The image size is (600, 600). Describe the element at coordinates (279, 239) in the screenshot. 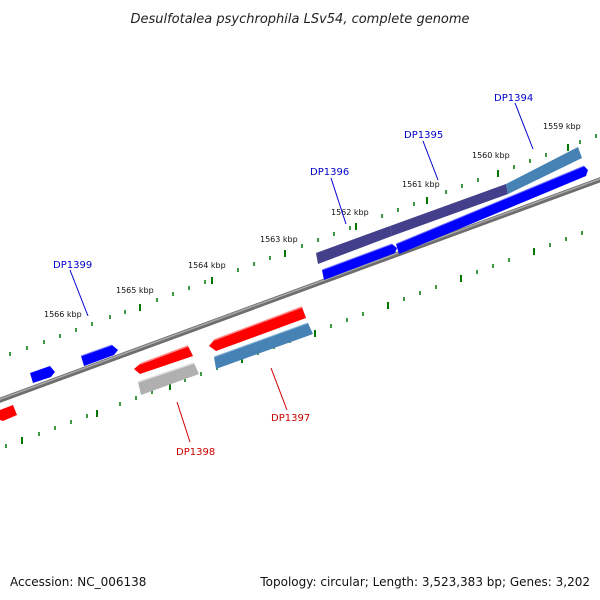

I see `scale-label: 1563 kbp` at that location.